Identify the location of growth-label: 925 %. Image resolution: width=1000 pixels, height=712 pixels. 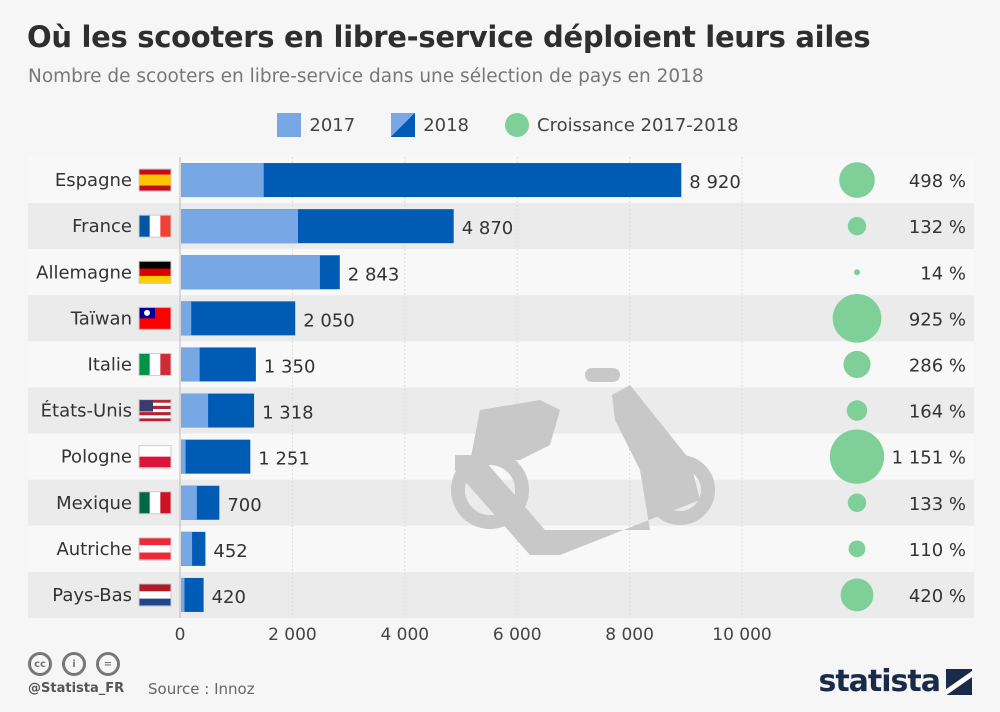
(937, 319).